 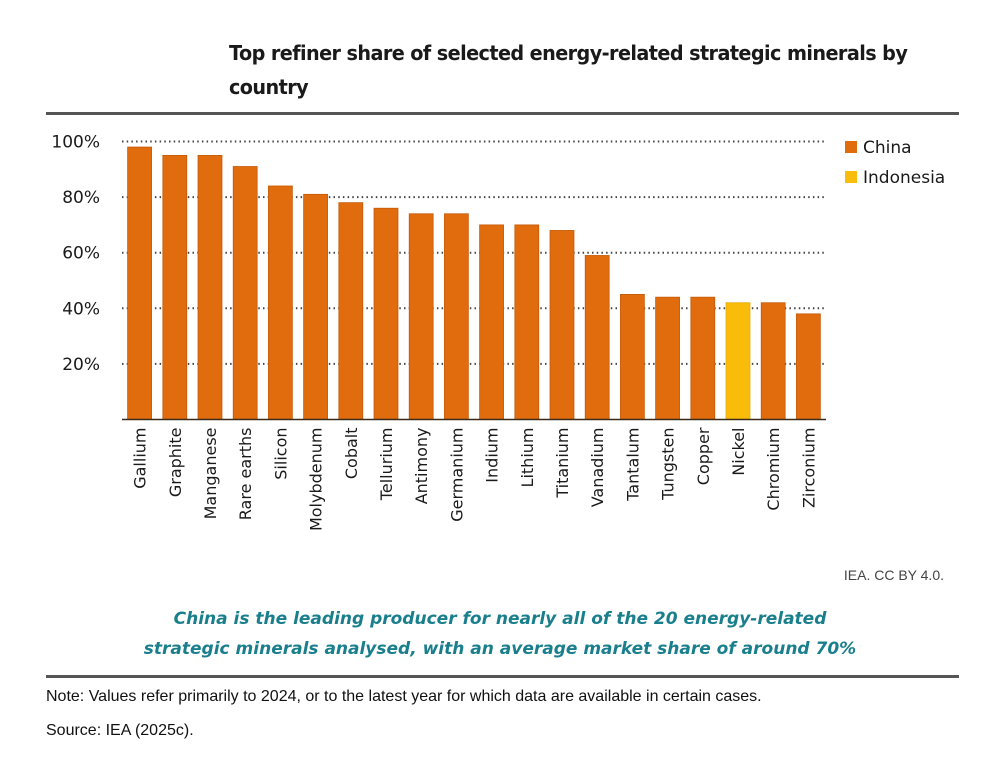 I want to click on bottom-divider, so click(x=502, y=676).